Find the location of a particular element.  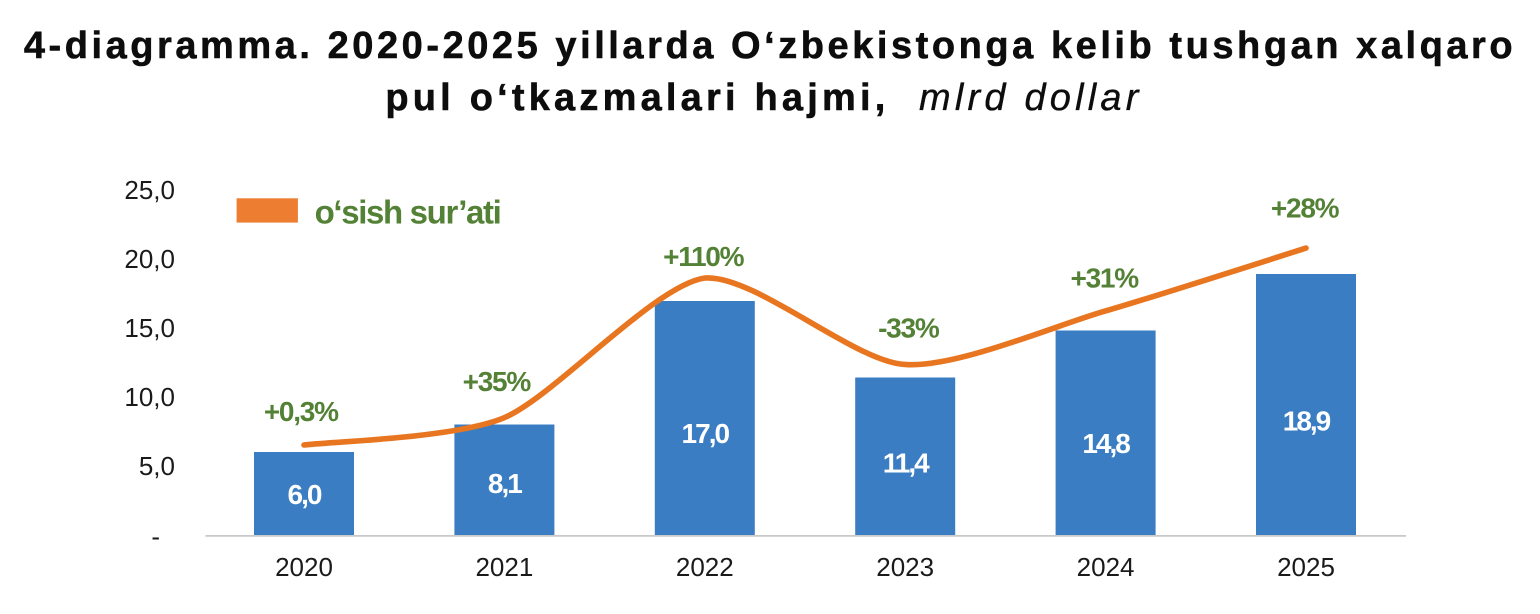

svg-text: 2022 is located at coordinates (705, 567).